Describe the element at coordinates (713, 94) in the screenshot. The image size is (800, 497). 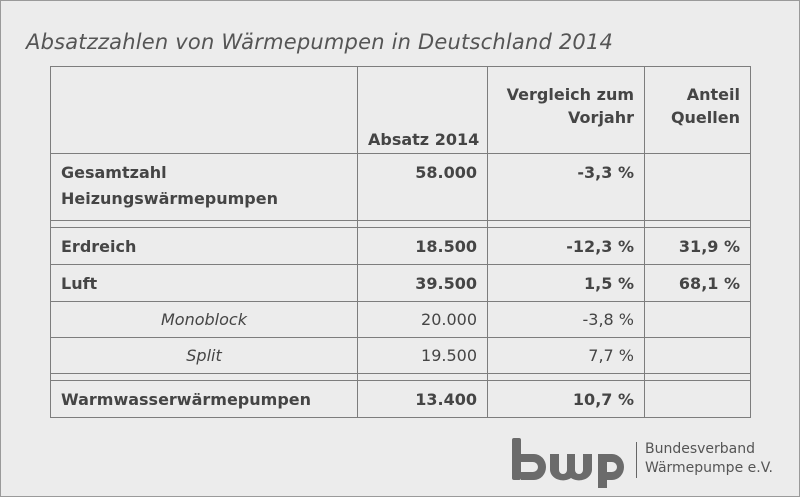
I see `header-anteil-line1: Anteil` at that location.